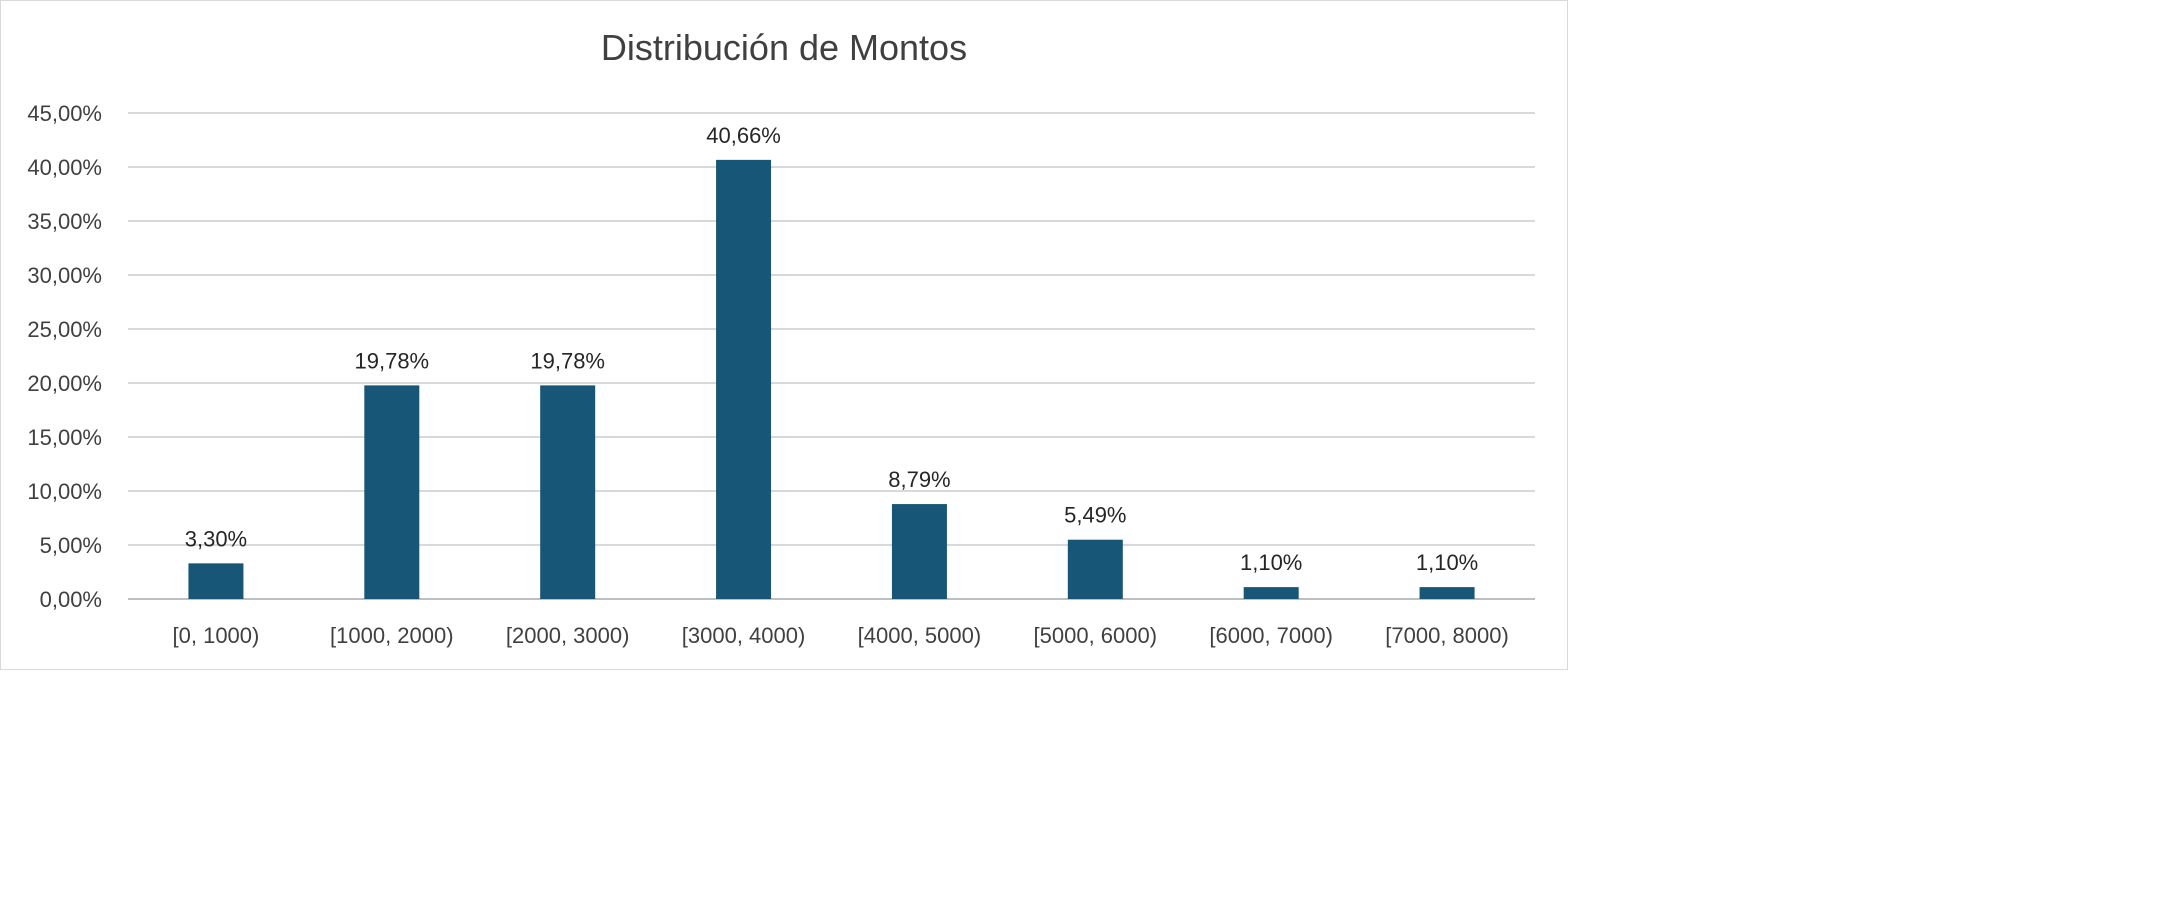 The width and height of the screenshot is (2164, 924). I want to click on y-tick-label: 25,00%, so click(64, 329).